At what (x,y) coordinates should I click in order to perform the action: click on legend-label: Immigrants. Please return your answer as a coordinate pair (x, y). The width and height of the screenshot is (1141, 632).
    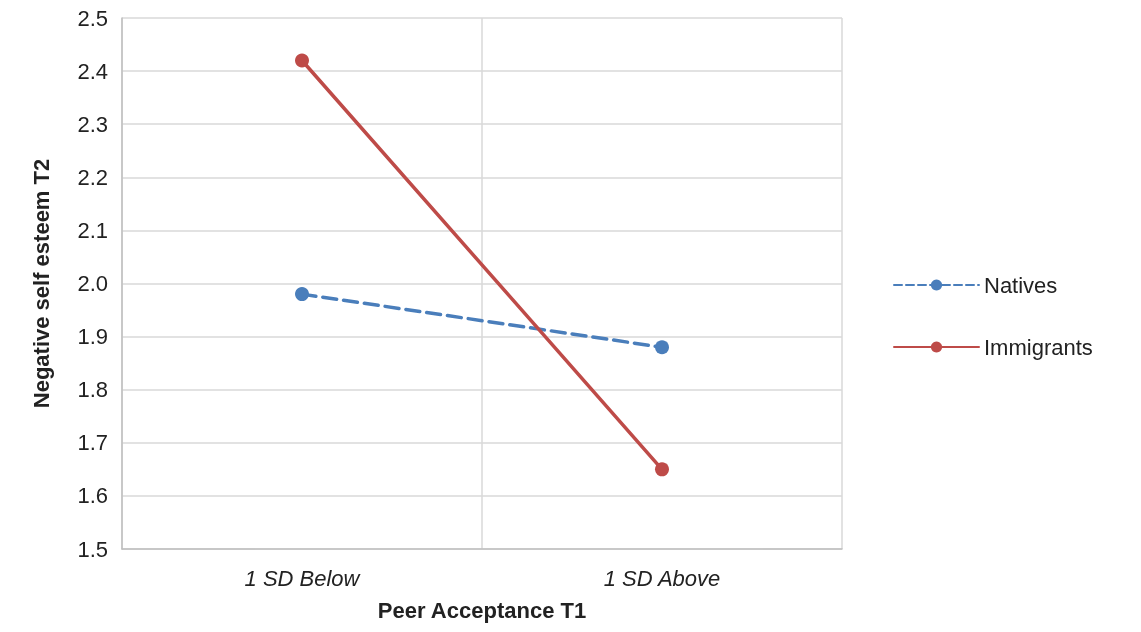
    Looking at the image, I should click on (1038, 347).